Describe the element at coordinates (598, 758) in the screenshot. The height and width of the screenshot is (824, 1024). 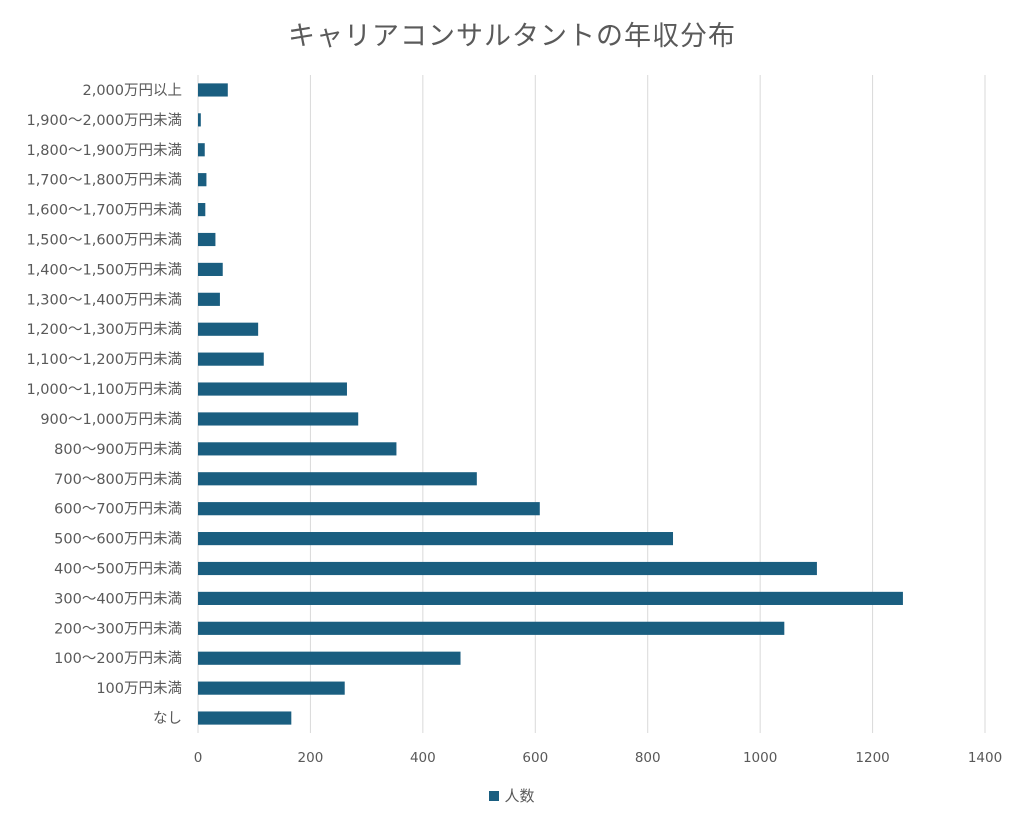
I see `x-tick-labels: 0 200 400 600 800 1000 1200 1400` at that location.